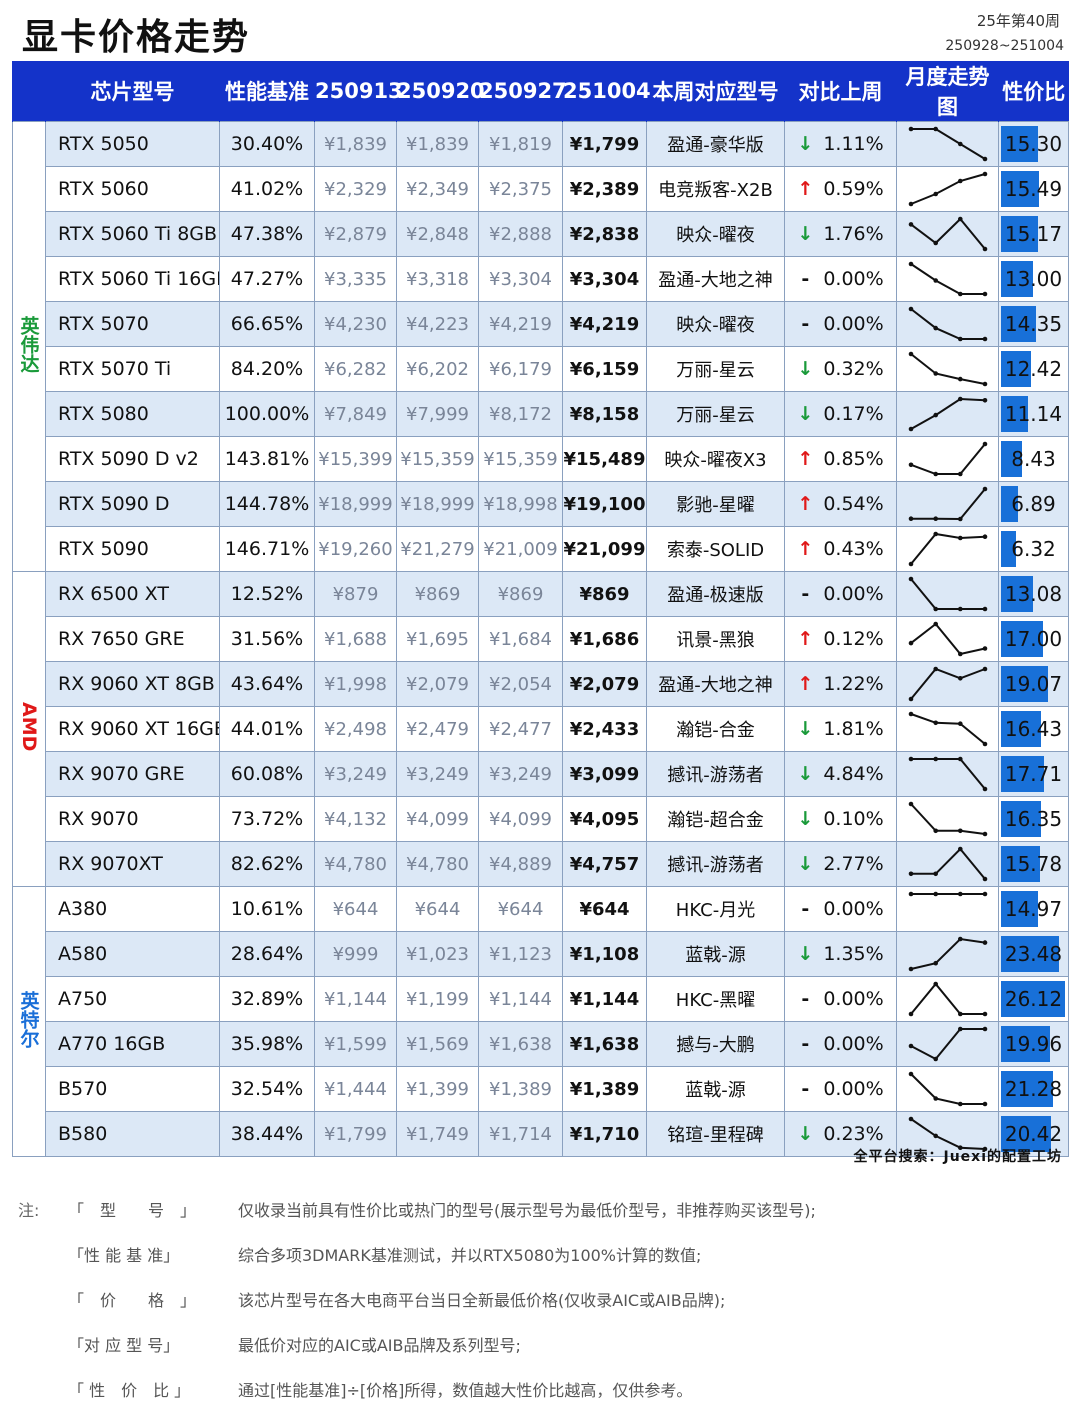  I want to click on price-week1: ¥2,879, so click(355, 234).